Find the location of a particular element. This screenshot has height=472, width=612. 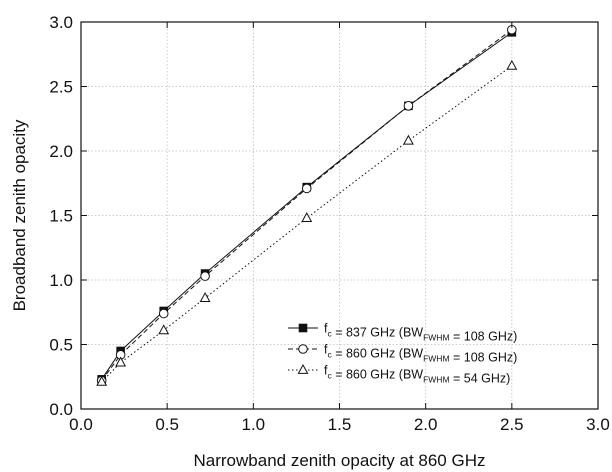

x-tick-label: 3.0 is located at coordinates (598, 424).